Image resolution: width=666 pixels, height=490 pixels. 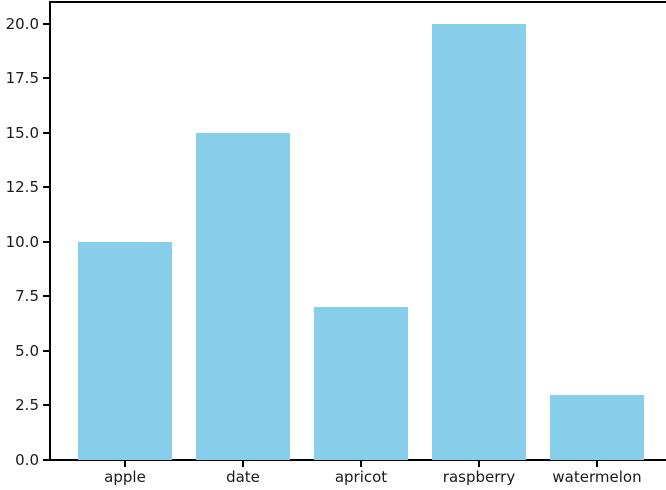 I want to click on x-tick-label: apricot, so click(x=361, y=477).